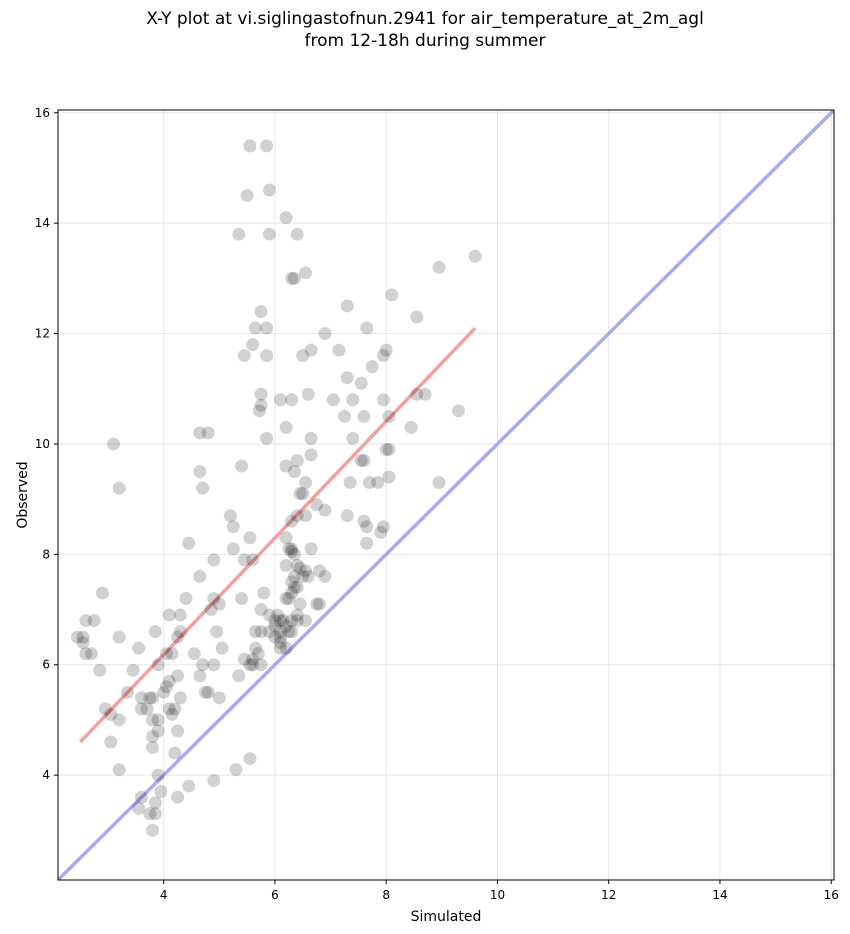  I want to click on y-tick-label: 6, so click(46, 665).